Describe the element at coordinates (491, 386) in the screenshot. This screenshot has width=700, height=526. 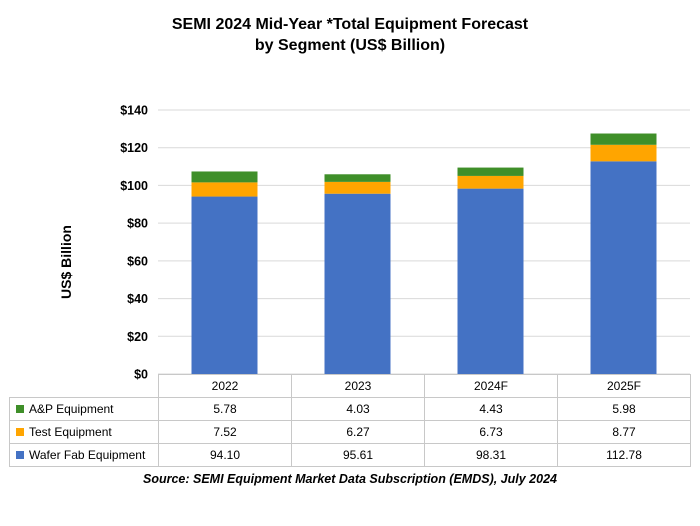
I see `category-label: 2024F` at that location.